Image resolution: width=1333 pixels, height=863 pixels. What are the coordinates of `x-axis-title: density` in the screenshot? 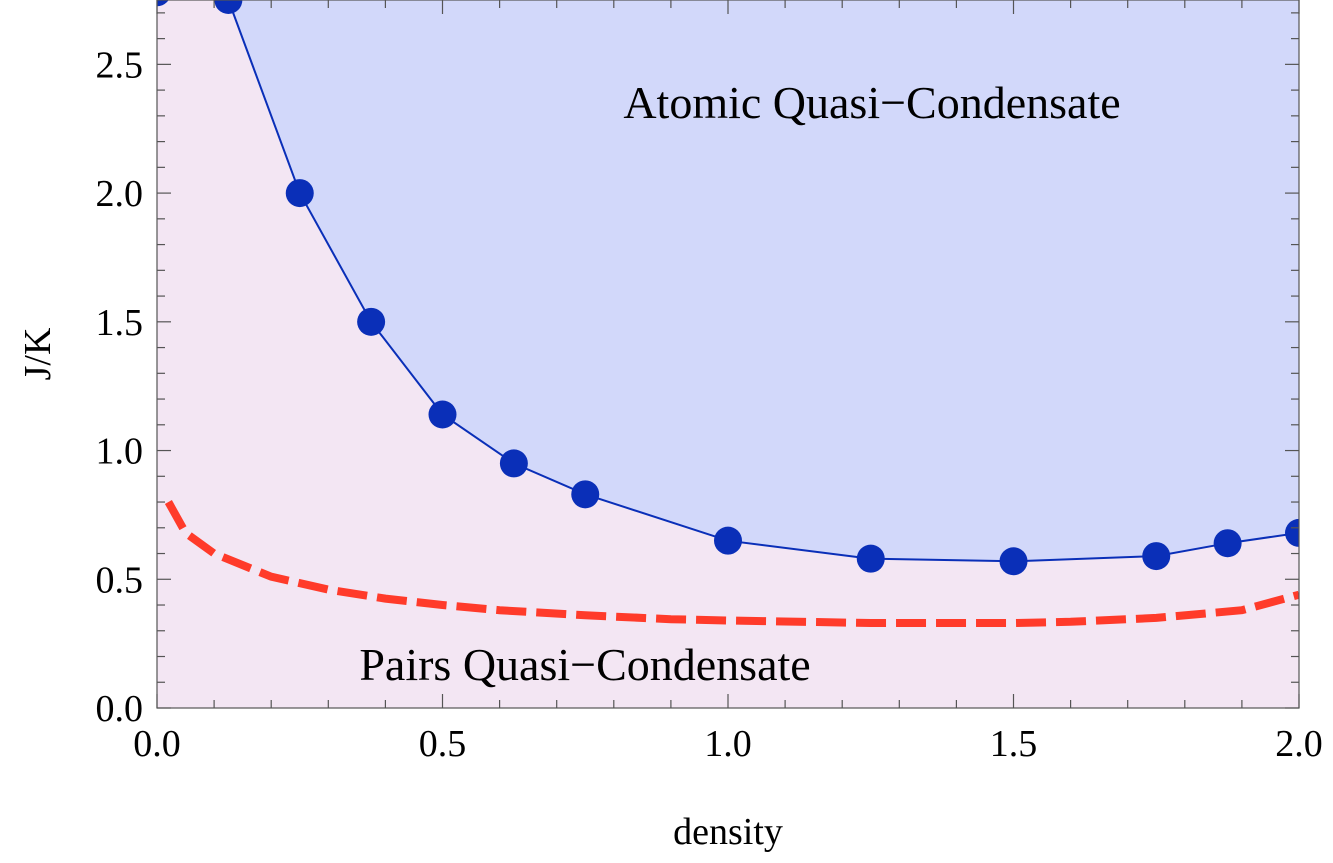 It's located at (728, 832).